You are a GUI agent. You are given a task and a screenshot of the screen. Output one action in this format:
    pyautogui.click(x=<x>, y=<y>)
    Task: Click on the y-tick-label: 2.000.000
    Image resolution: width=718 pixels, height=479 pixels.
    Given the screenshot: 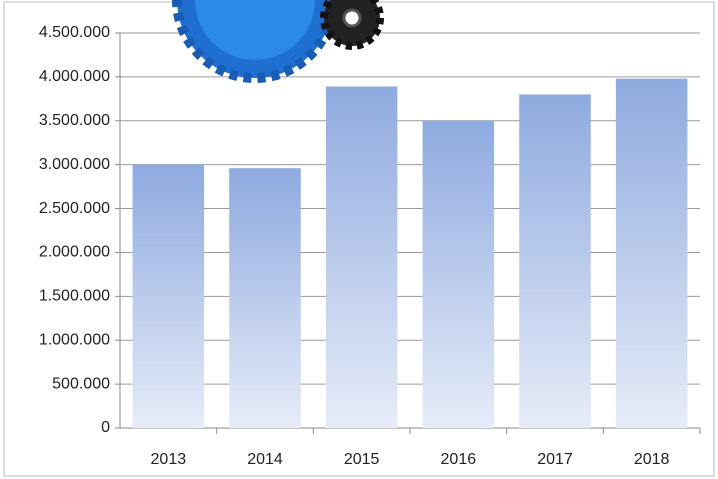 What is the action you would take?
    pyautogui.click(x=74, y=252)
    